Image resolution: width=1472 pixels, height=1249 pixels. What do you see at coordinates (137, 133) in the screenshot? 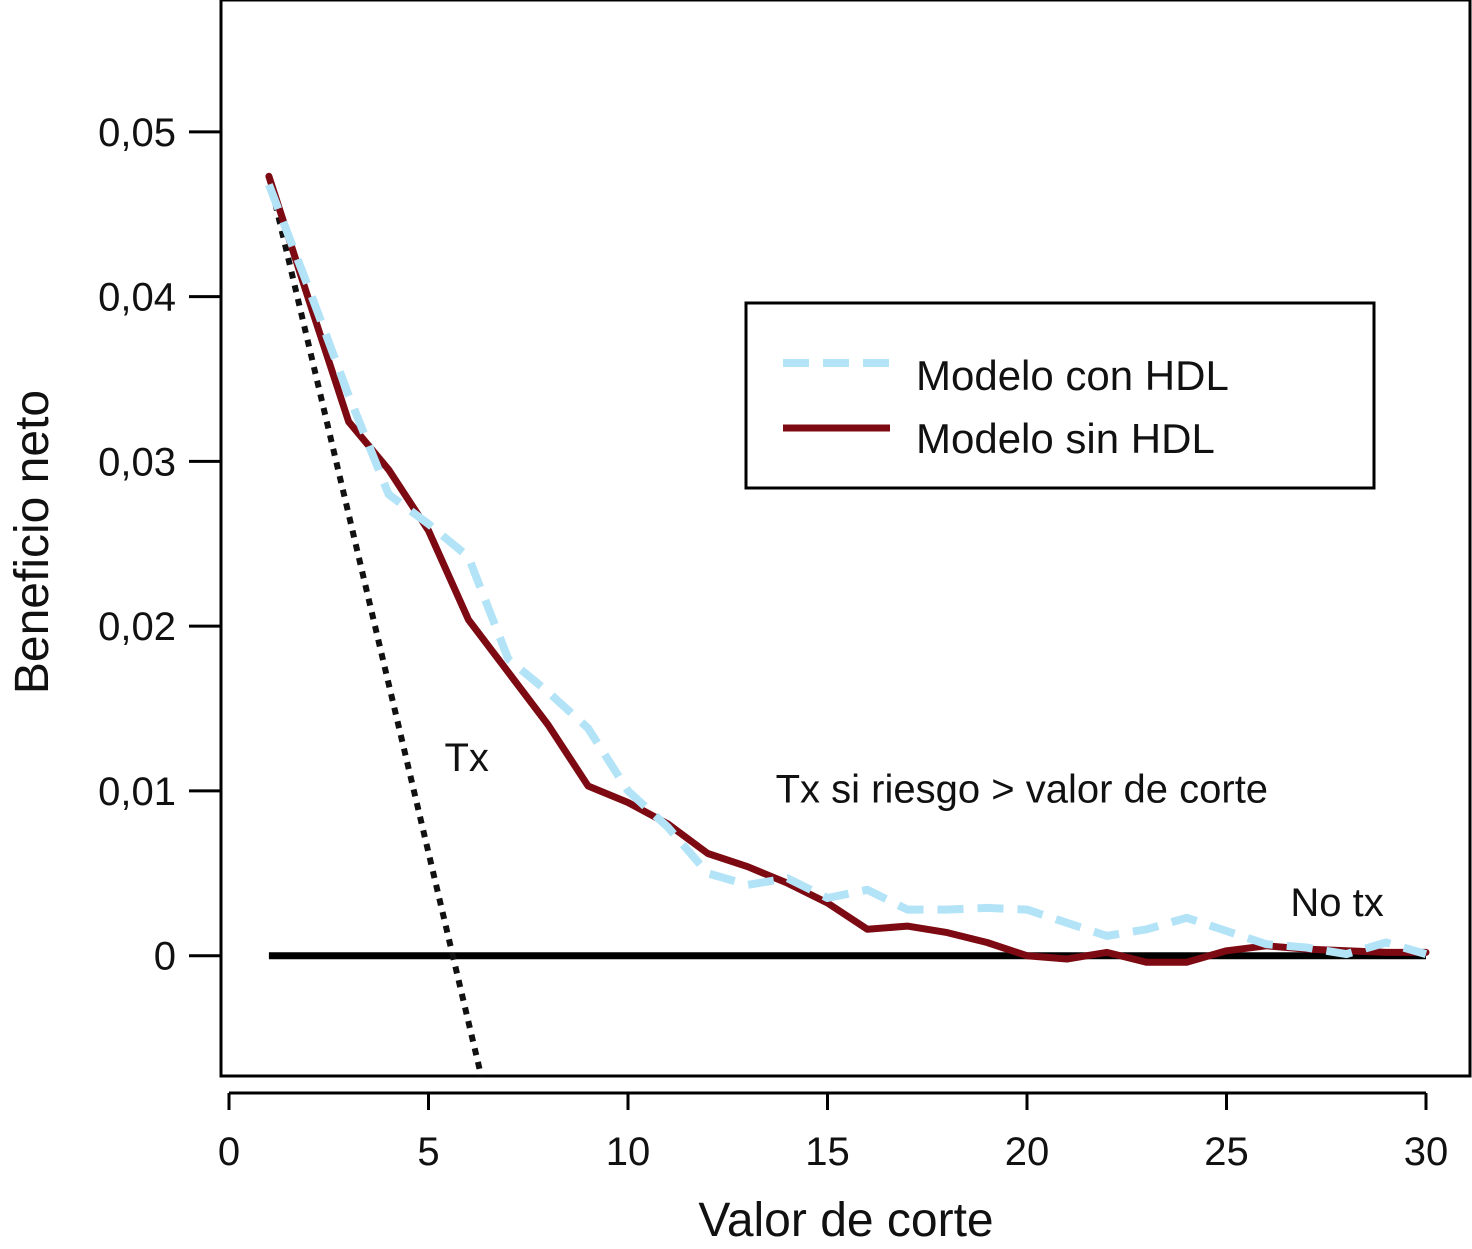
I see `y-tick-label: 0,05` at bounding box center [137, 133].